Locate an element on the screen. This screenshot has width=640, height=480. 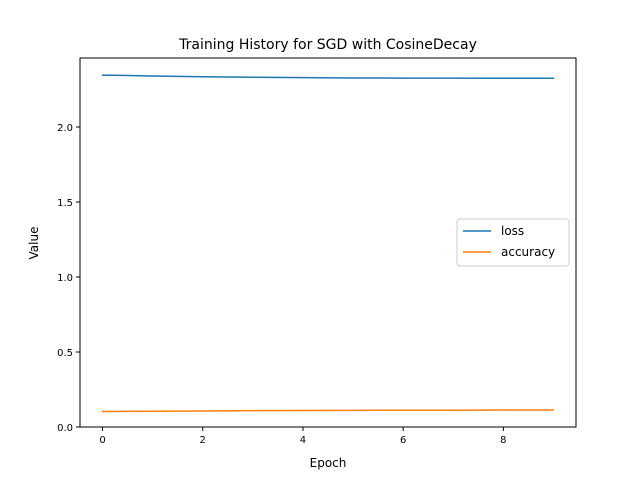
legend: loss accuracy is located at coordinates (513, 242).